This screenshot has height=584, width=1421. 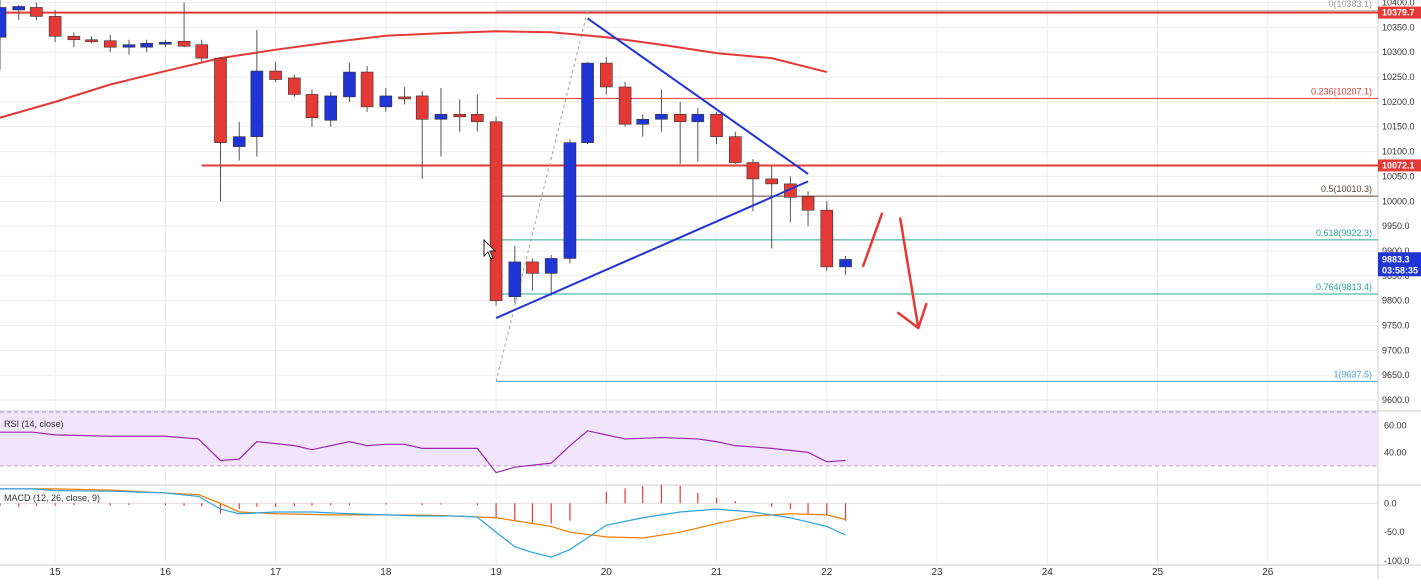 What do you see at coordinates (497, 572) in the screenshot?
I see `time-tick-label: 19` at bounding box center [497, 572].